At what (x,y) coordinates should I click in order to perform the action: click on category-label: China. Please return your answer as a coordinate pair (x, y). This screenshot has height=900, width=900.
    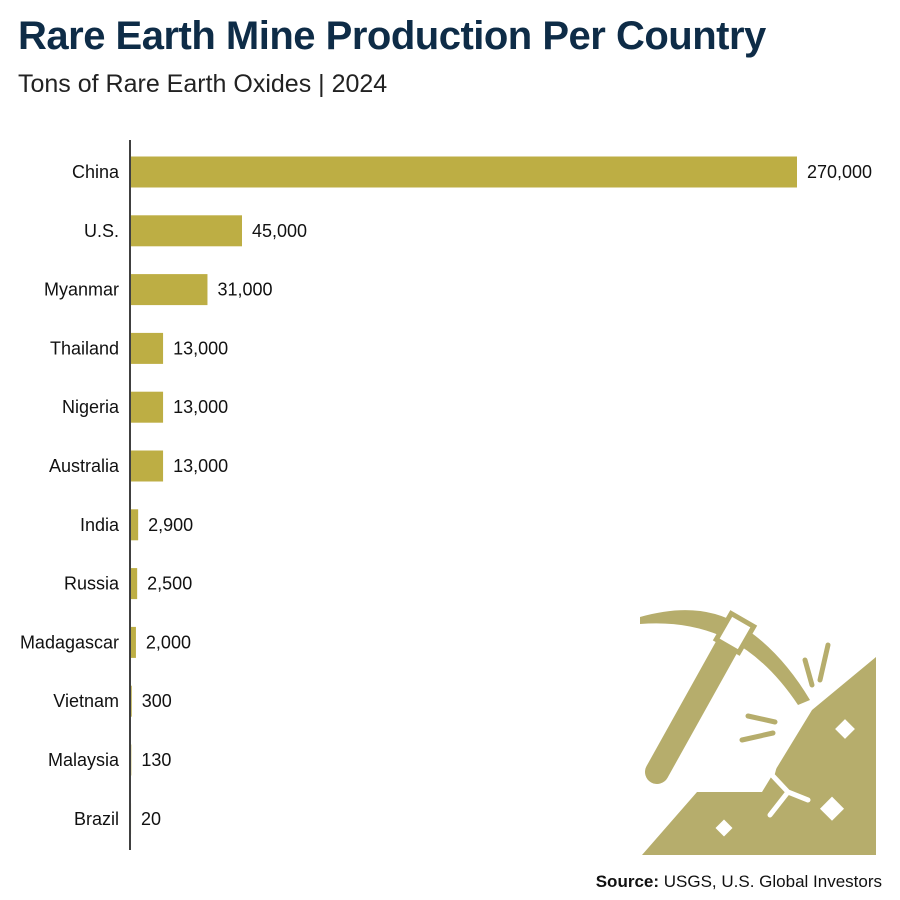
    Looking at the image, I should click on (96, 172).